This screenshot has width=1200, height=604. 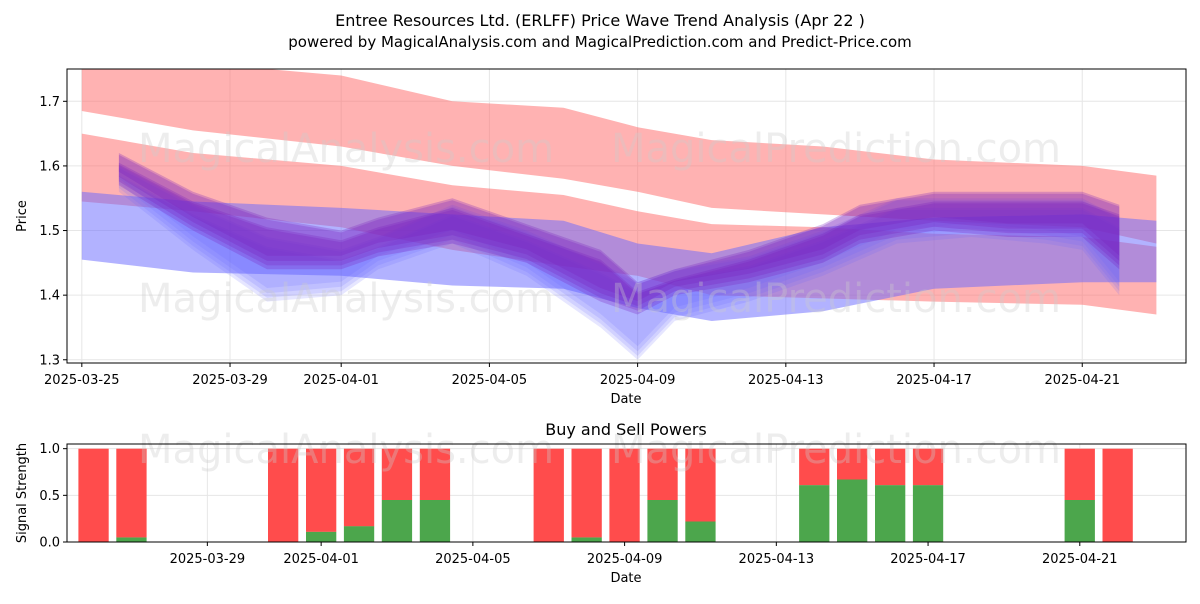 I want to click on buy-sell-x-tick-label: 2025-03-29, so click(x=208, y=559).